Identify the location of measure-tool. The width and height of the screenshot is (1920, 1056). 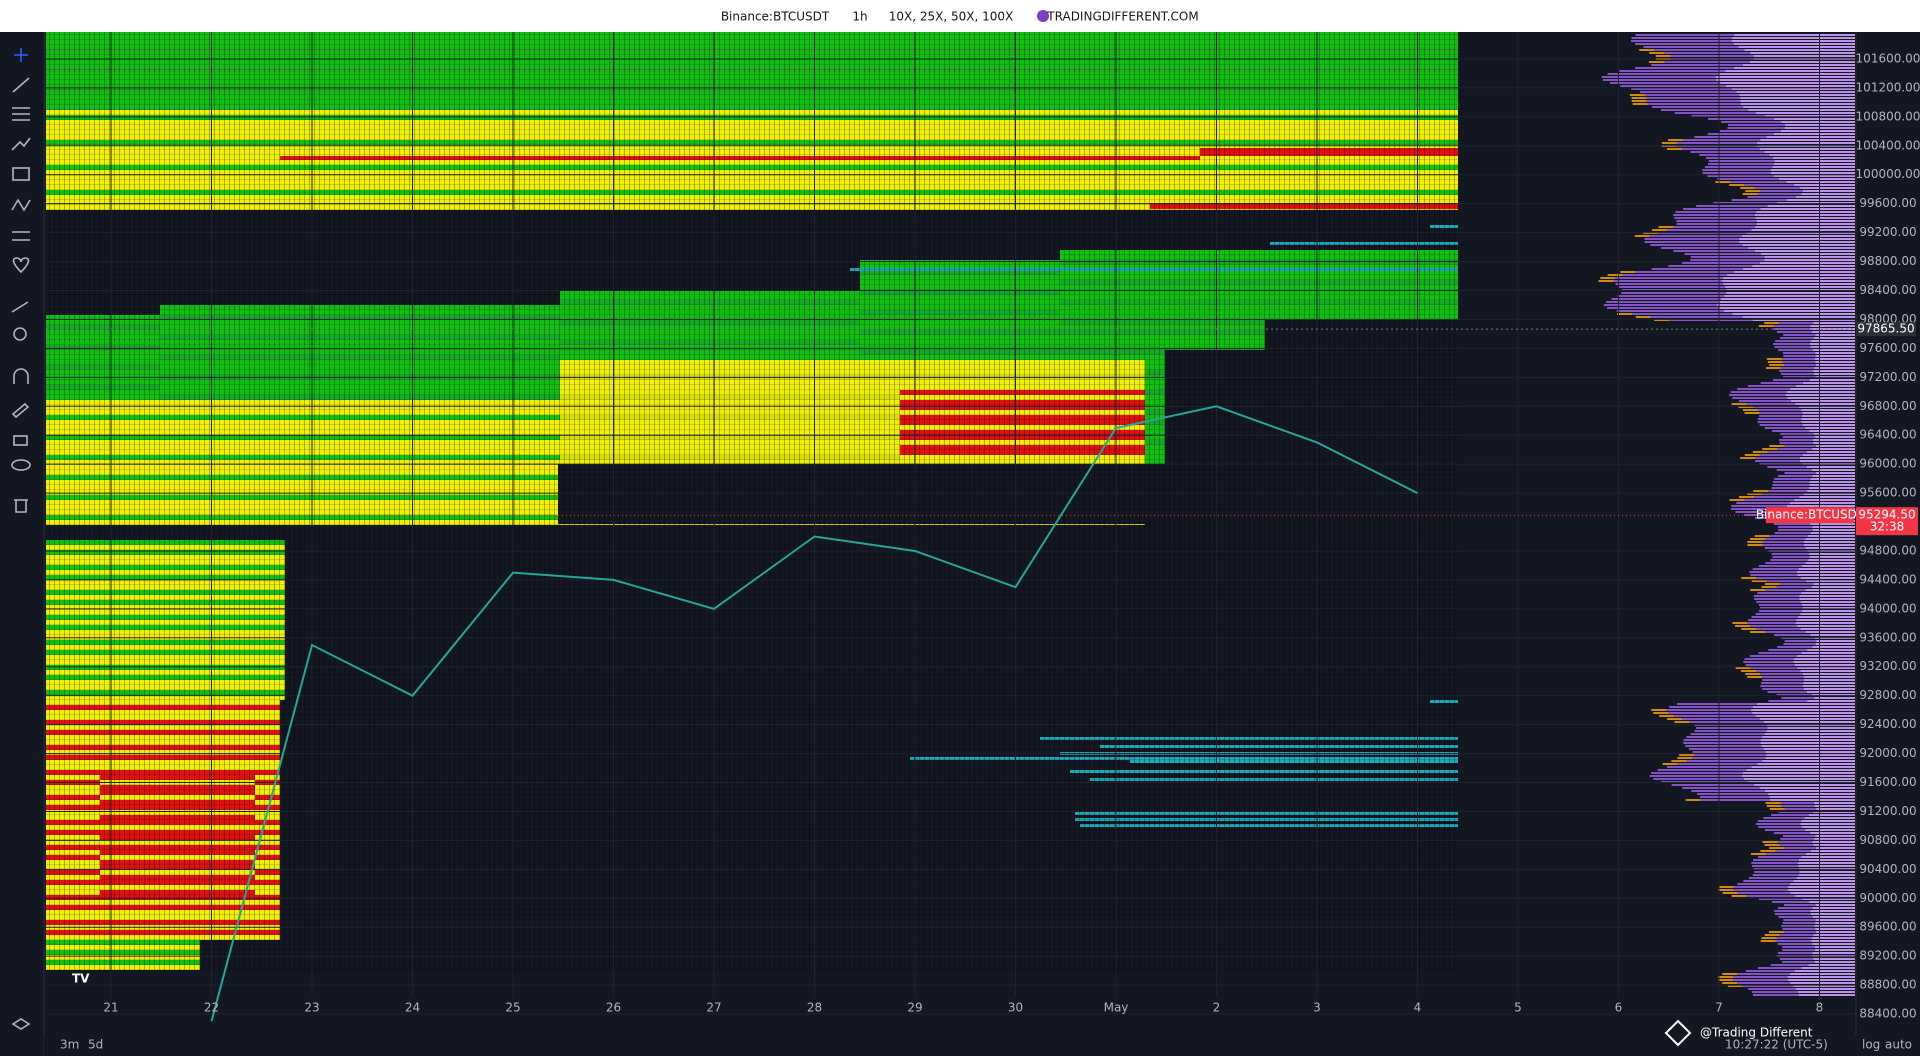
(21, 236).